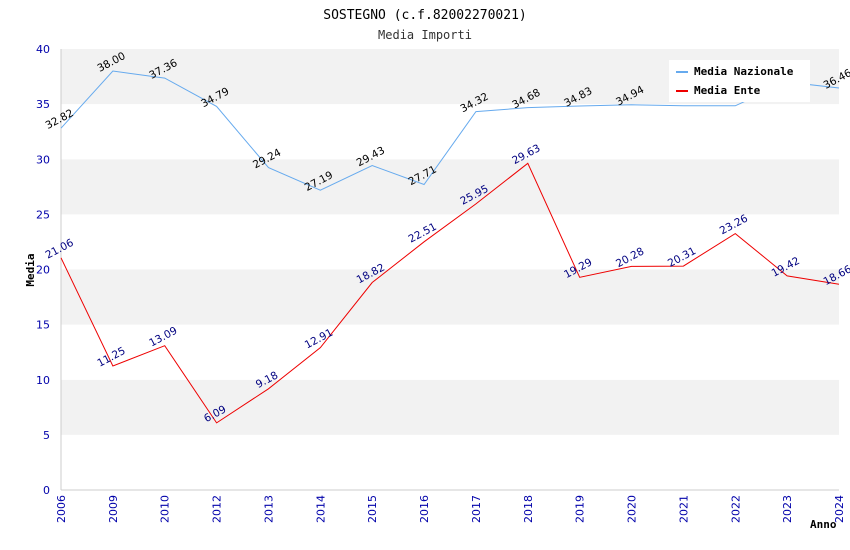  What do you see at coordinates (727, 90) in the screenshot?
I see `legend-label-ente: Media Ente` at bounding box center [727, 90].